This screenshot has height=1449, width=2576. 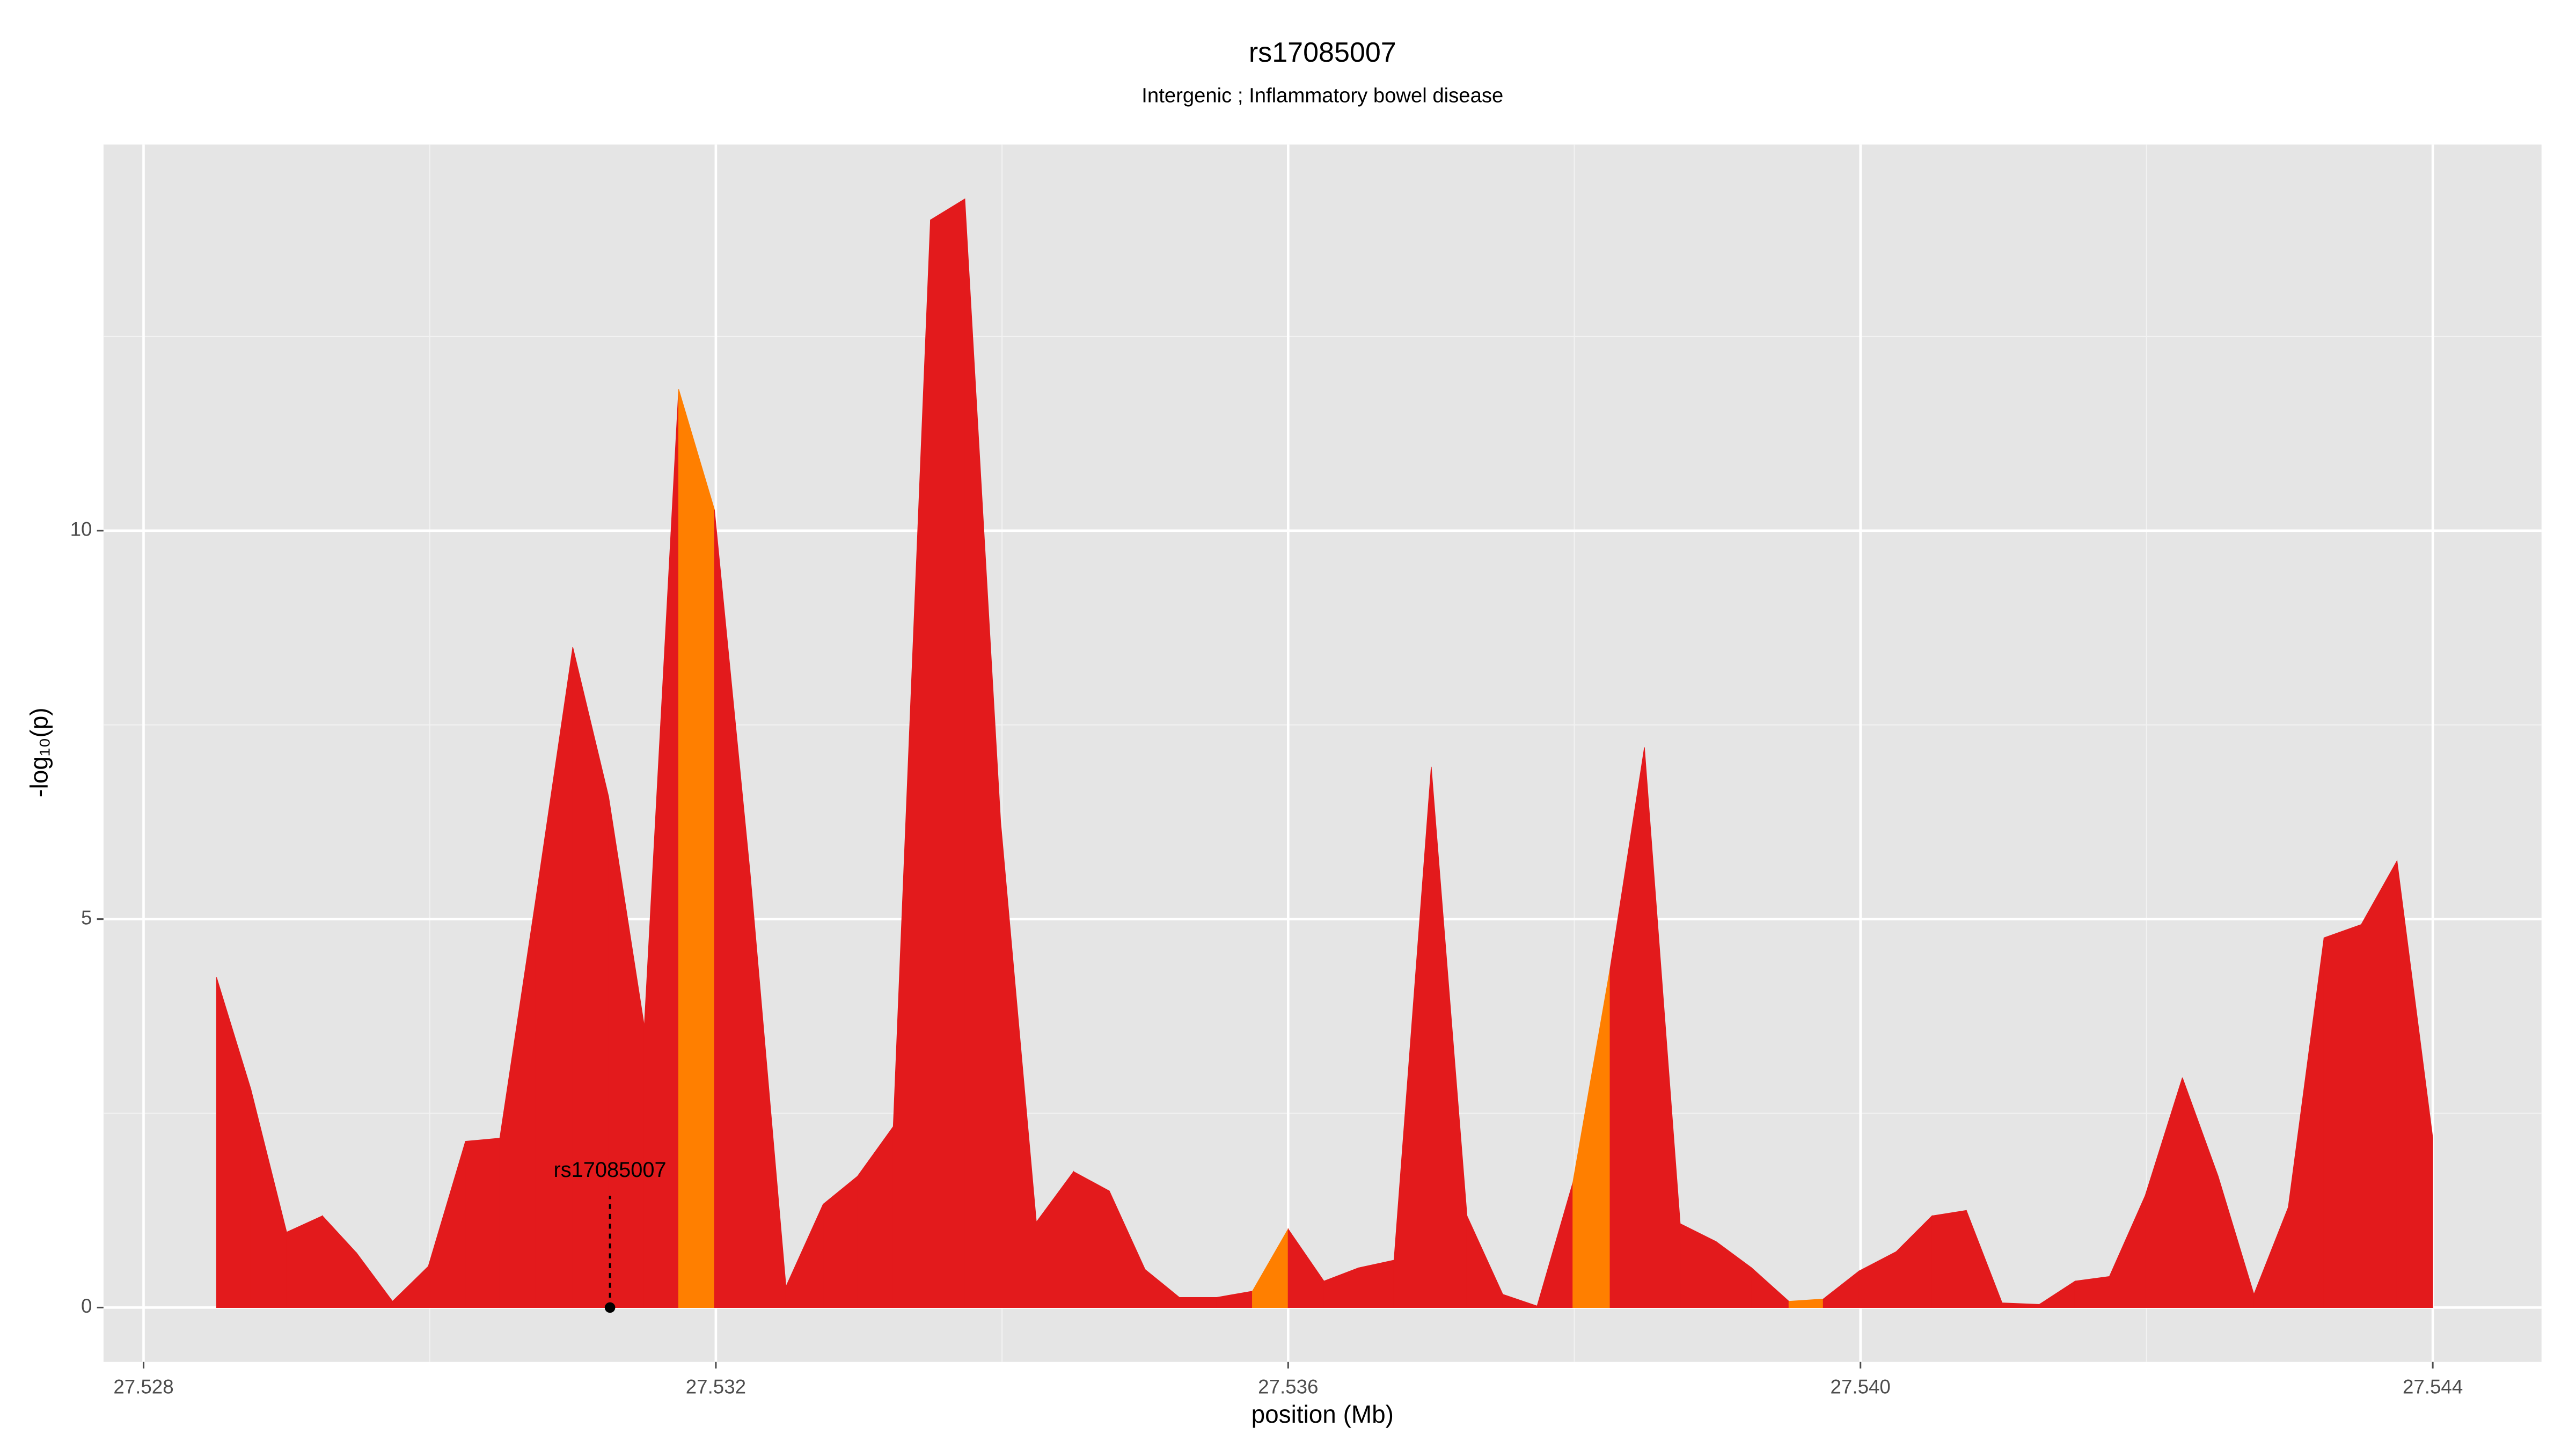 What do you see at coordinates (2433, 1386) in the screenshot?
I see `x-tick-label: 27.544` at bounding box center [2433, 1386].